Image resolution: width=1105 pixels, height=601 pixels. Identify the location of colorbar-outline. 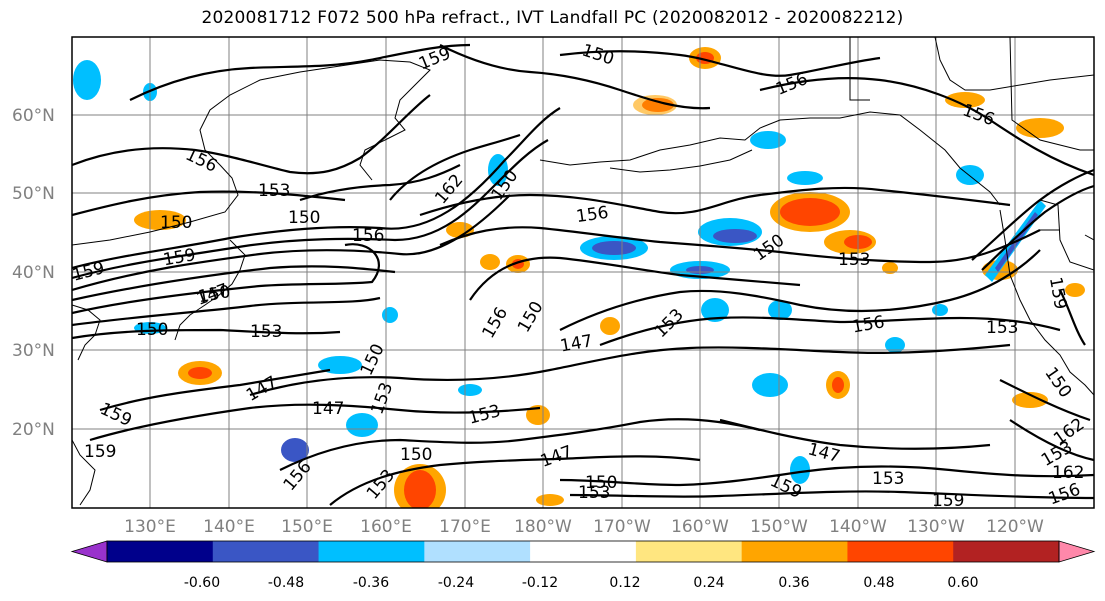
(583, 551).